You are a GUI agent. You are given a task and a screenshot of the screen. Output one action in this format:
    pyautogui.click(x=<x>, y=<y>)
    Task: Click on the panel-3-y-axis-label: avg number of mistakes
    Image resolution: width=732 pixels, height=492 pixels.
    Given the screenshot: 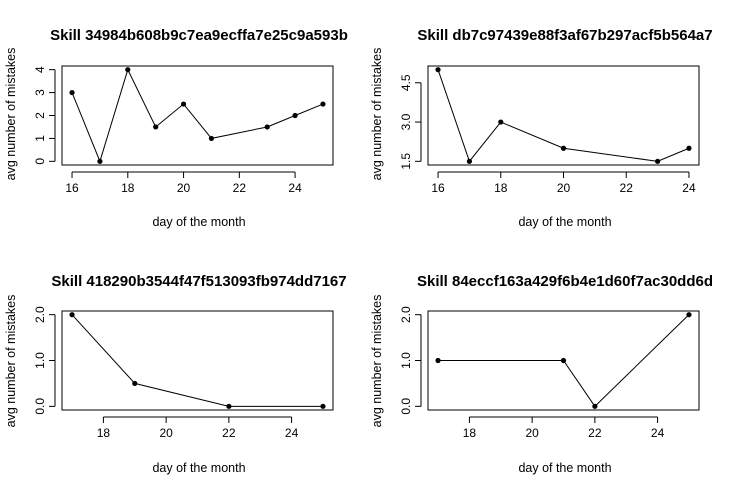 What is the action you would take?
    pyautogui.click(x=11, y=361)
    